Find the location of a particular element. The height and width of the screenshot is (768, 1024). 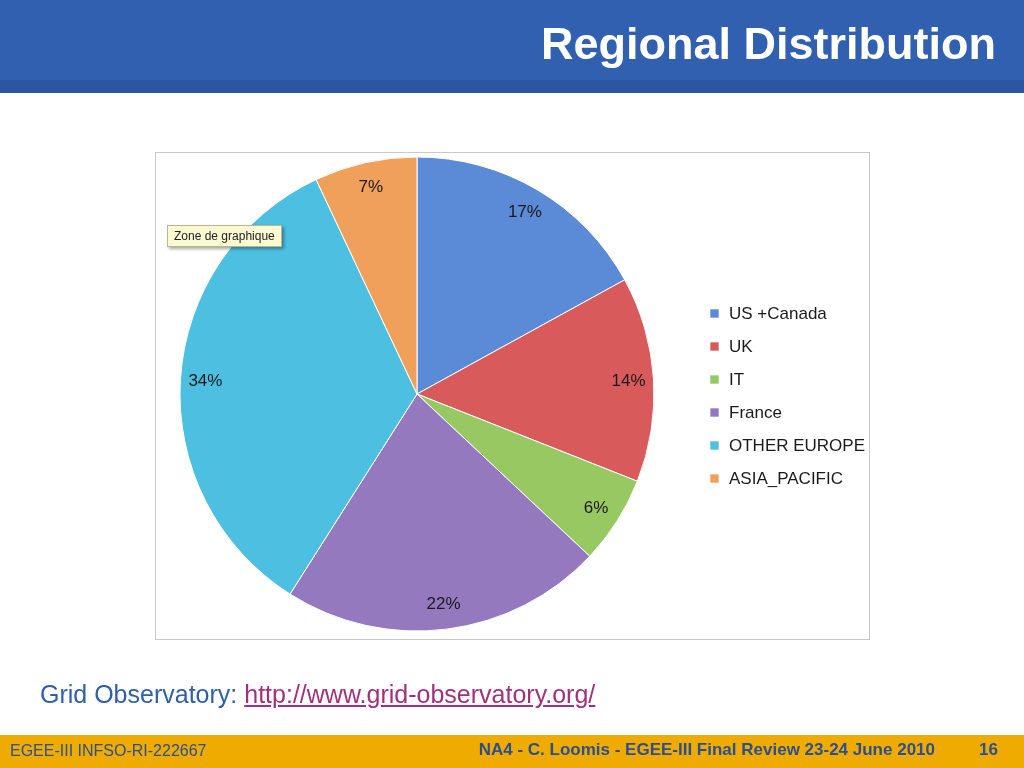

legend-label: OTHER EUROPE is located at coordinates (797, 445).